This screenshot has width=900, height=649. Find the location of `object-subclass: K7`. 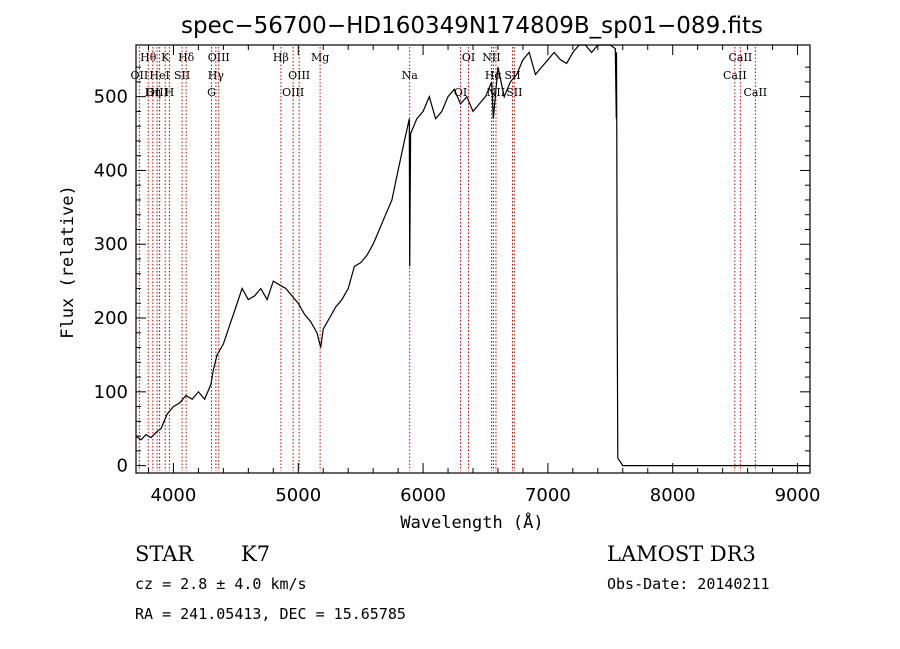

object-subclass: K7 is located at coordinates (255, 554).